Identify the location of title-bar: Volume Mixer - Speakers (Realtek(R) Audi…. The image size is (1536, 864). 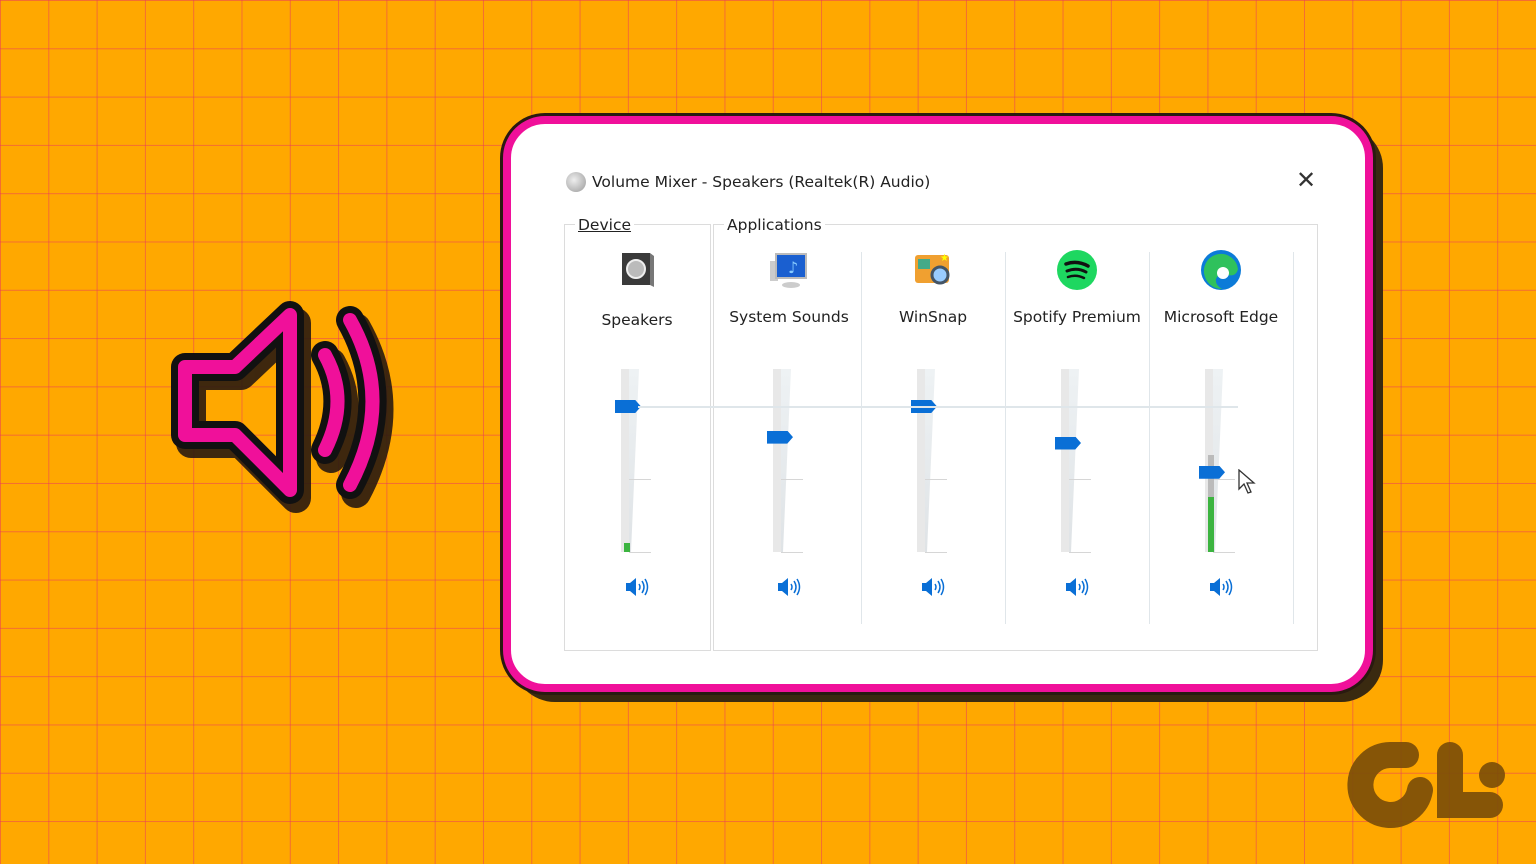
(748, 182).